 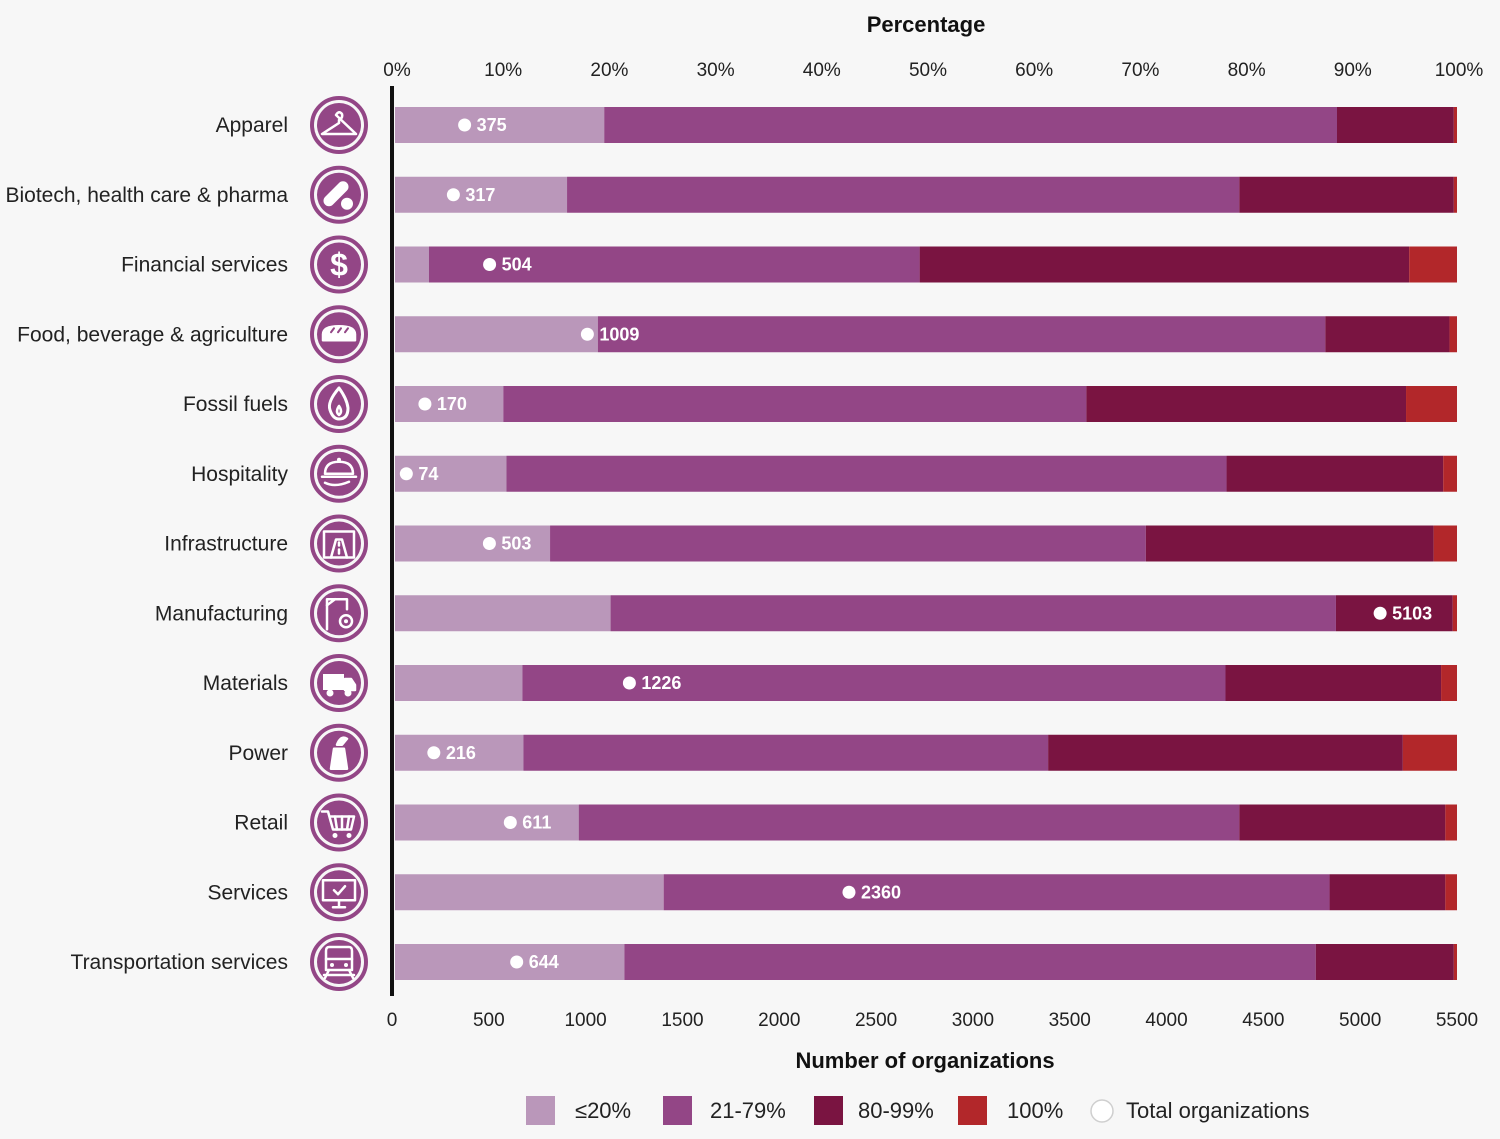 I want to click on legend-label: Total organizations, so click(x=1217, y=1110).